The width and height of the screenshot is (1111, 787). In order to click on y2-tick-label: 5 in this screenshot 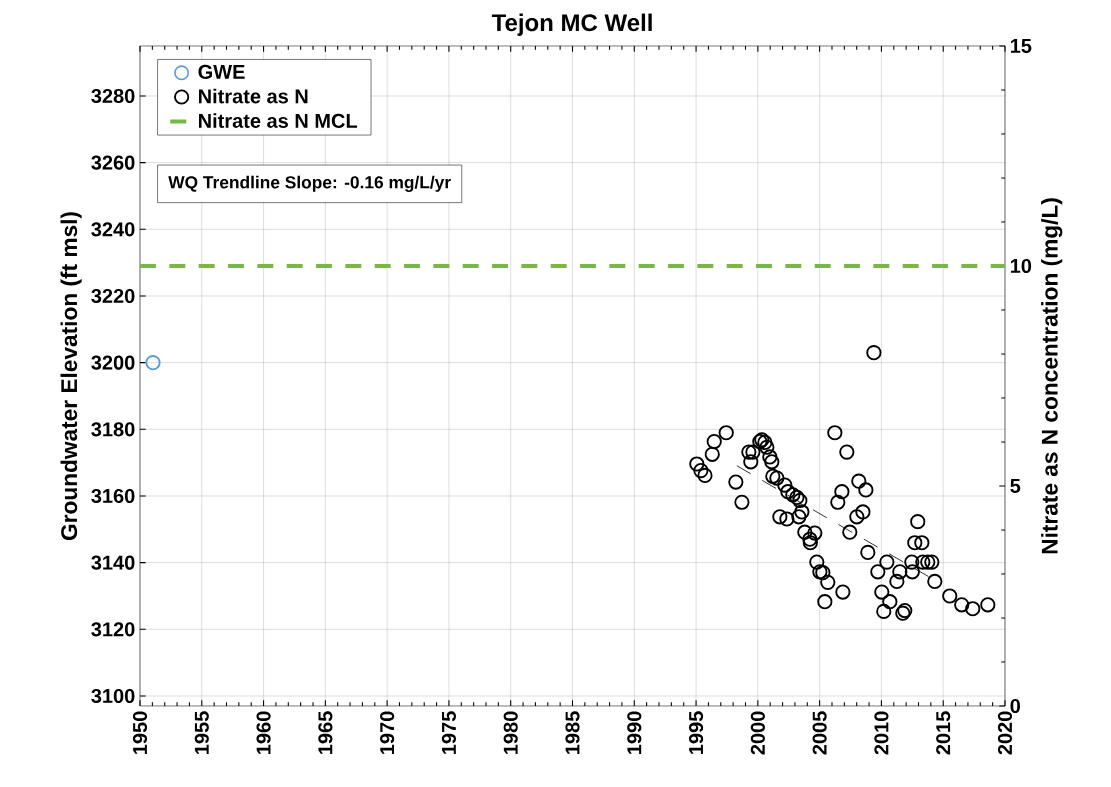, I will do `click(1015, 486)`.